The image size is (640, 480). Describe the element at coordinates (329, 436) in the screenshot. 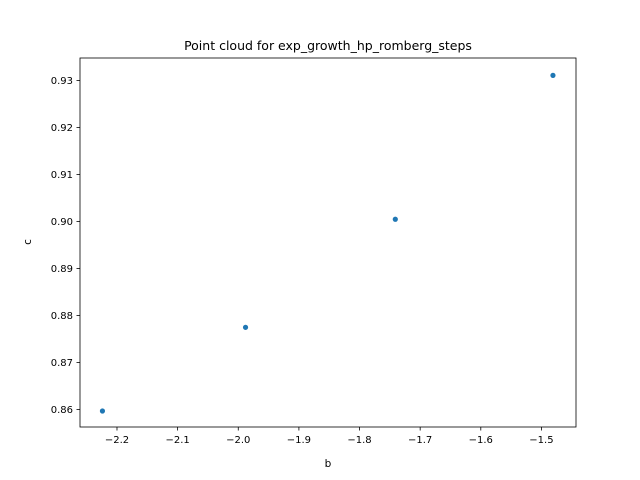

I see `x-axis-ticks: −2.2 −2.1 −2.0 −1.9 −1.8 −1.7 −1.6 −1.5` at that location.